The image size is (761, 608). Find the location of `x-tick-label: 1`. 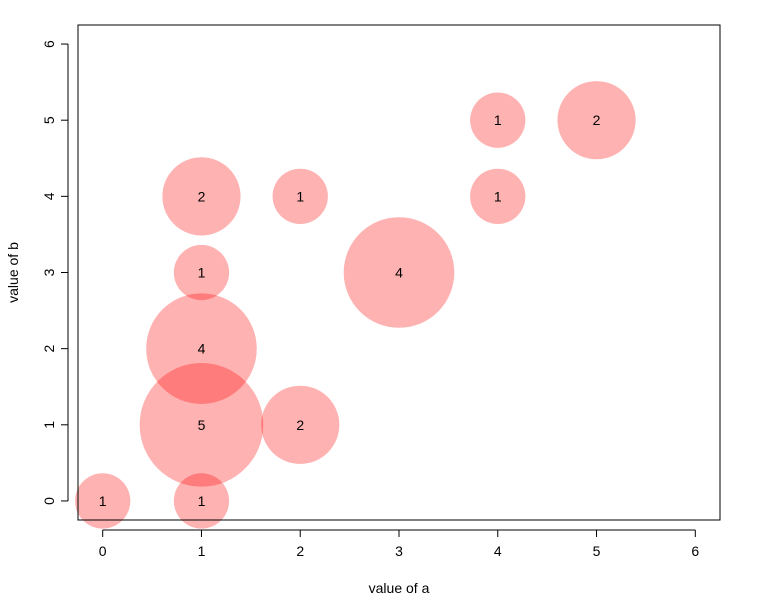

x-tick-label: 1 is located at coordinates (202, 551).